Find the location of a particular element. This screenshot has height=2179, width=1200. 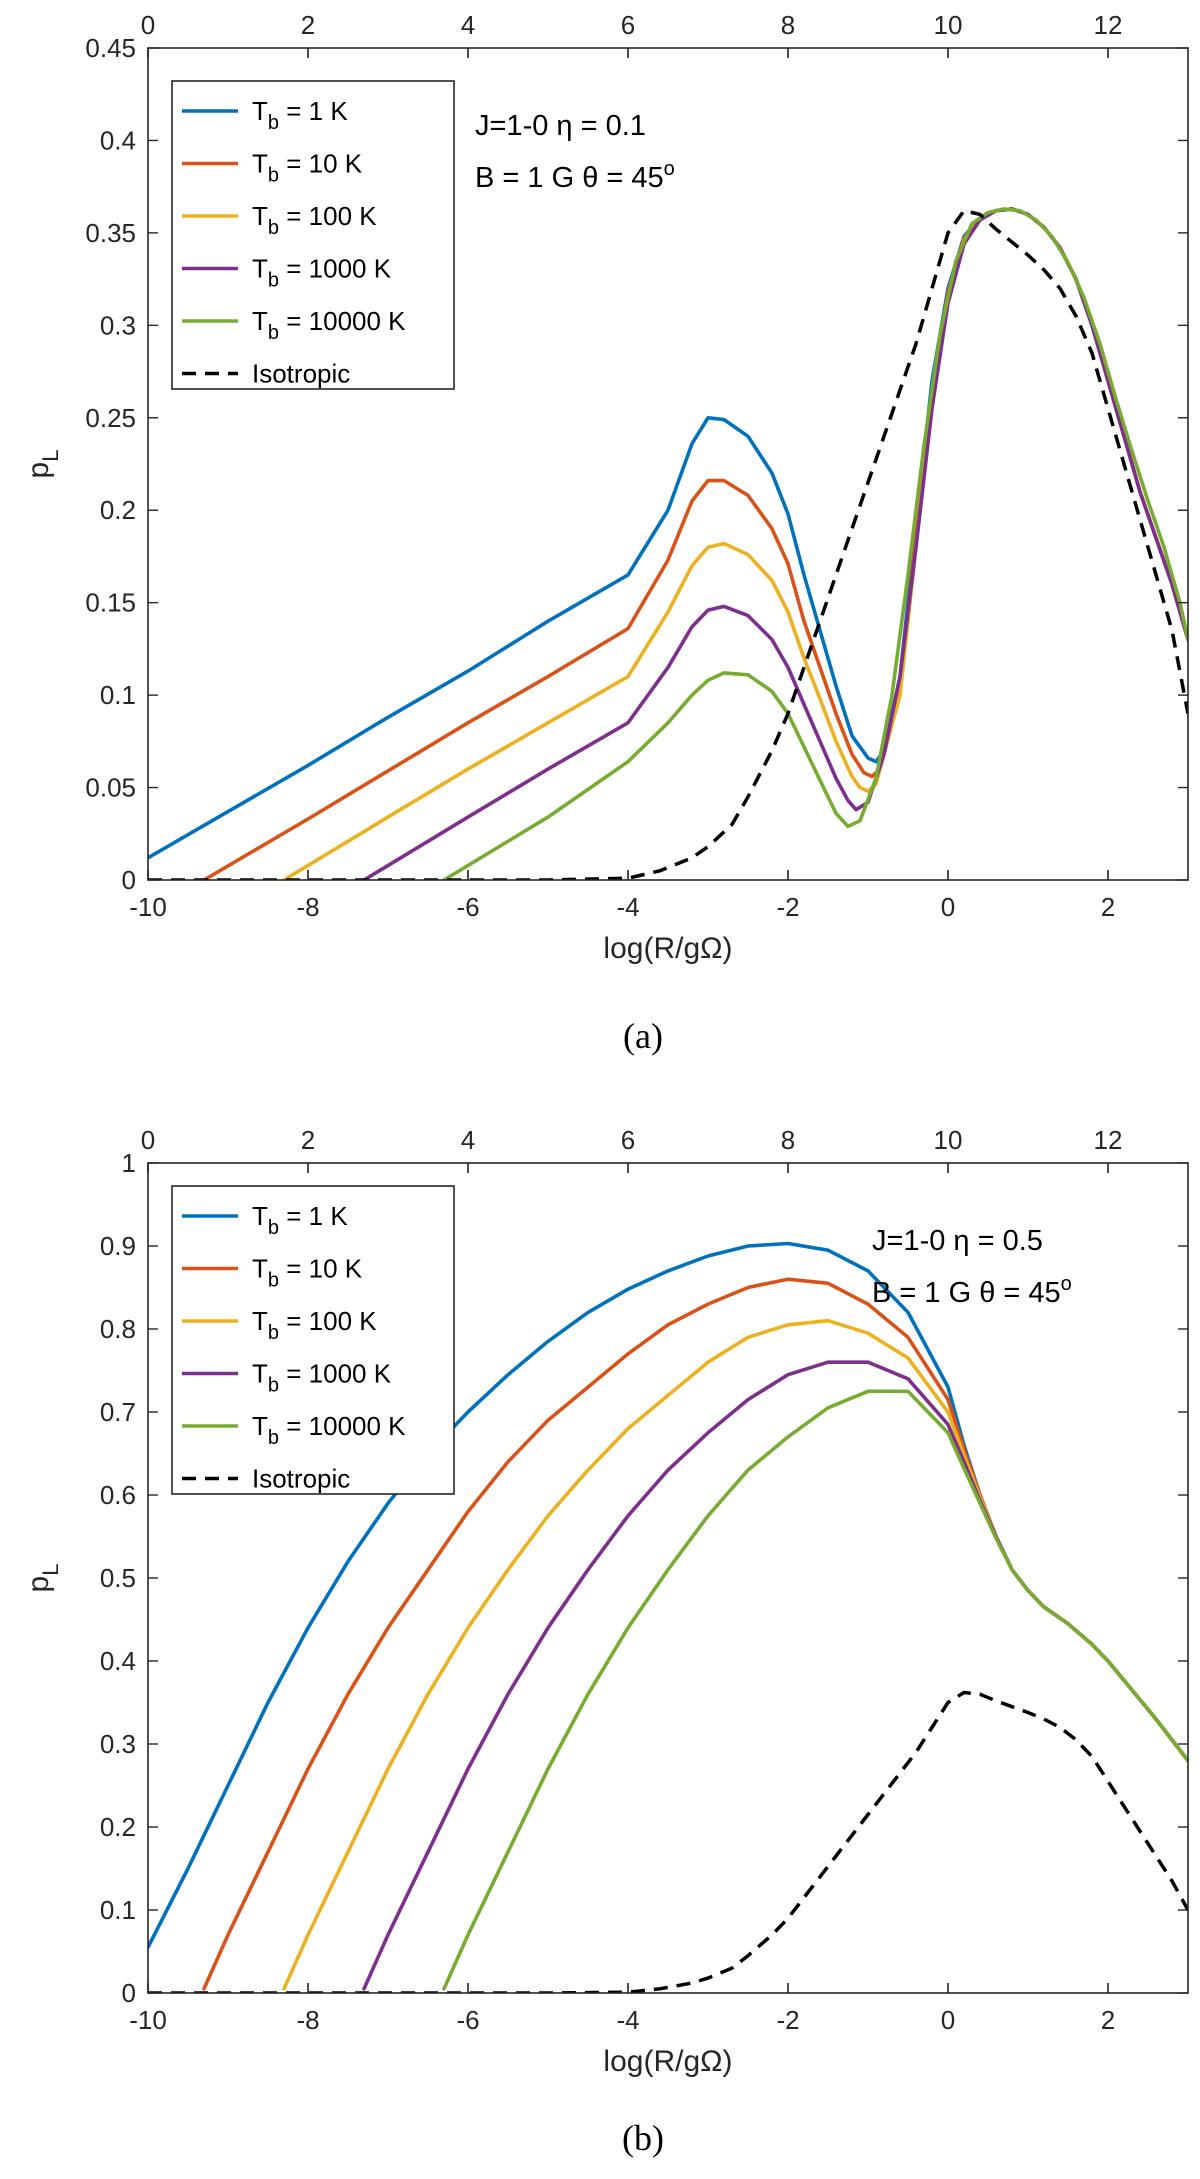

y-tick-label: 0.7 is located at coordinates (118, 1412).